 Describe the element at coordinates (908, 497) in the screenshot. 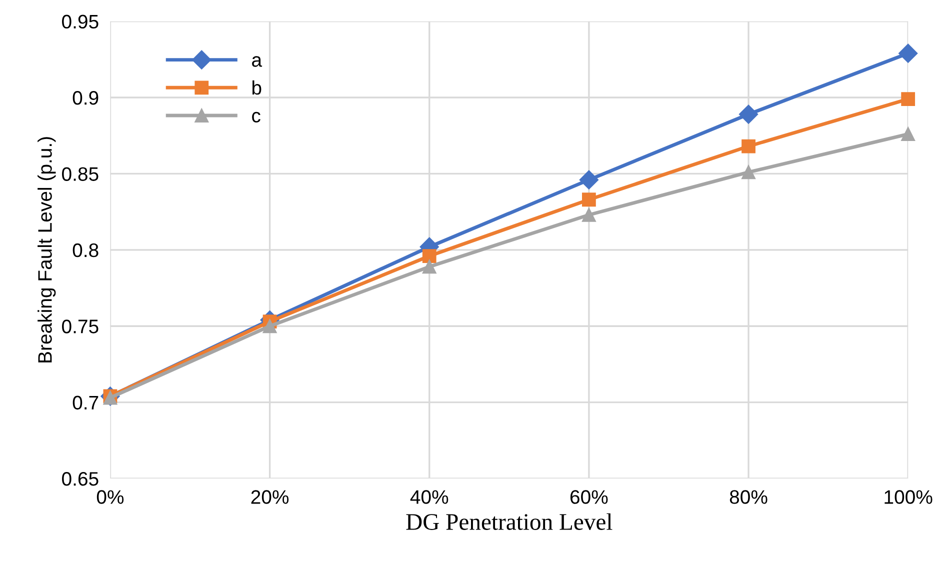

I see `x-tick-label: 100%` at that location.